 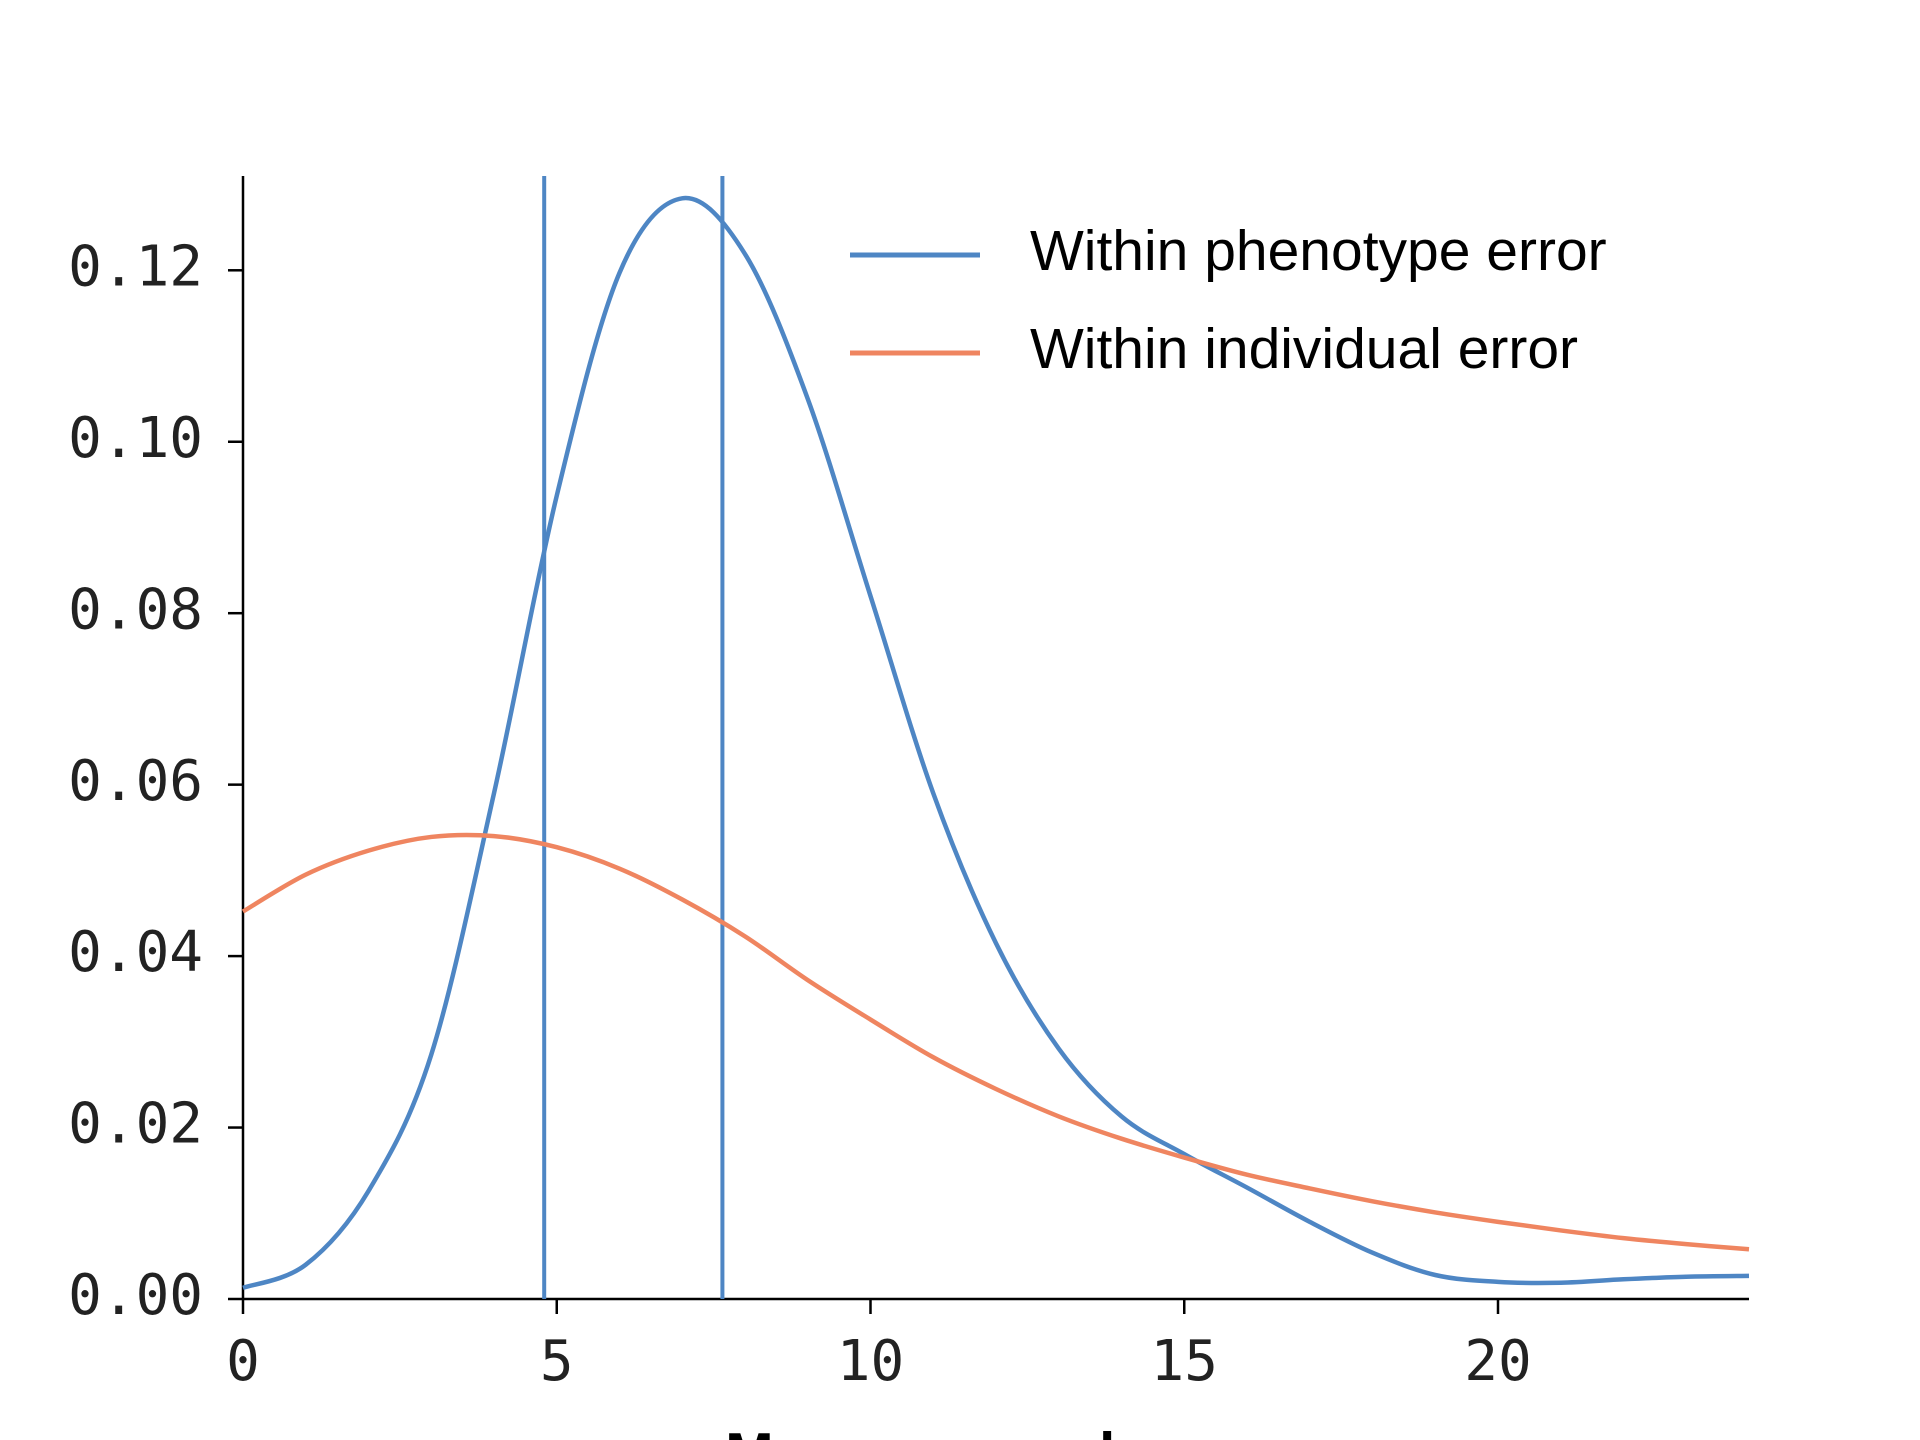 I want to click on x-tick-label: 10, so click(x=870, y=1361).